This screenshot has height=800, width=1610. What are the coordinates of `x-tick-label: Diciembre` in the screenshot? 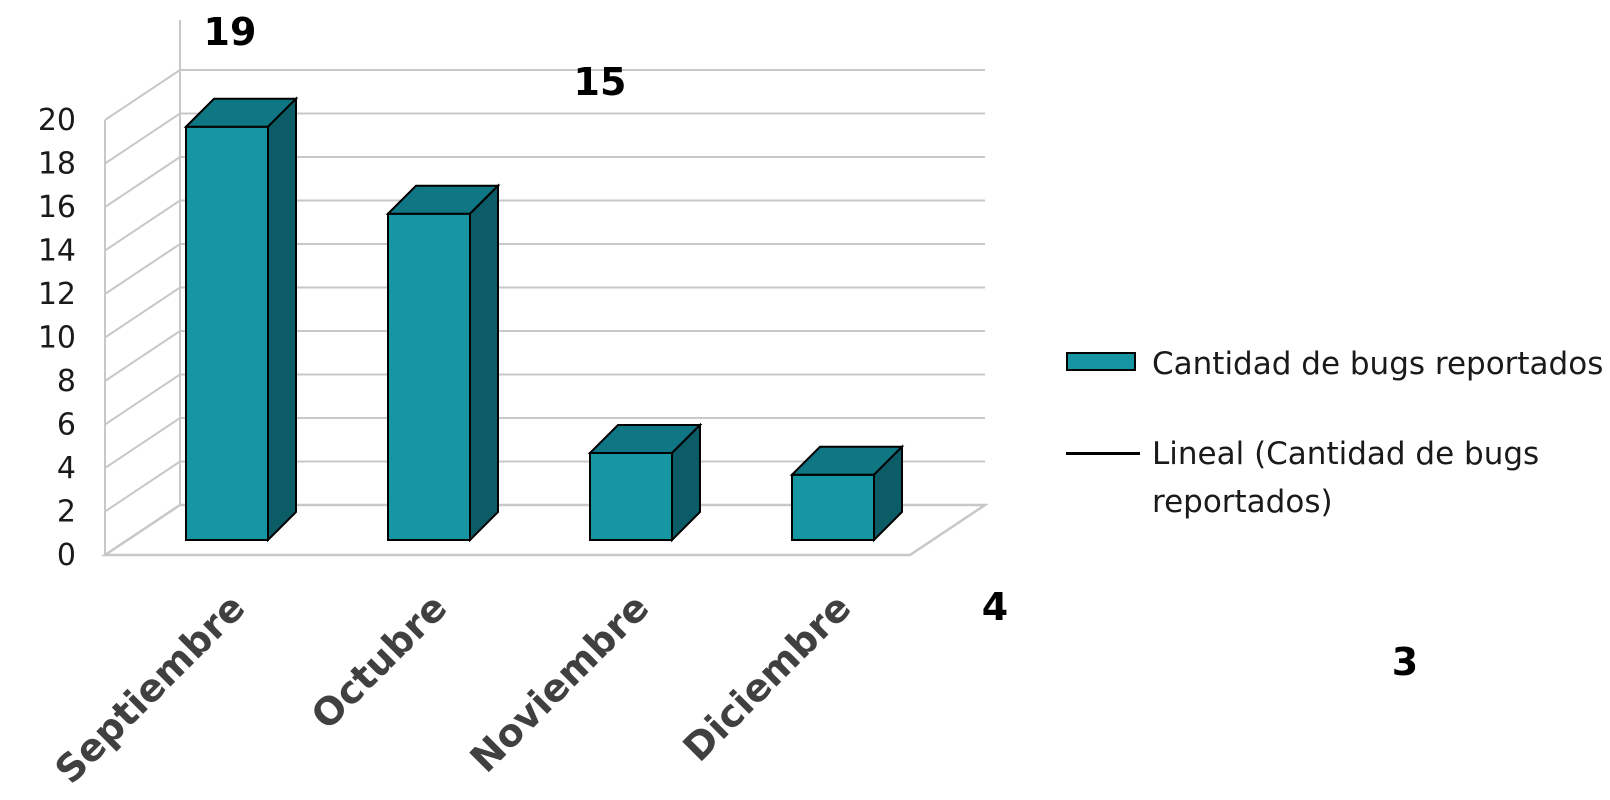 It's located at (767, 677).